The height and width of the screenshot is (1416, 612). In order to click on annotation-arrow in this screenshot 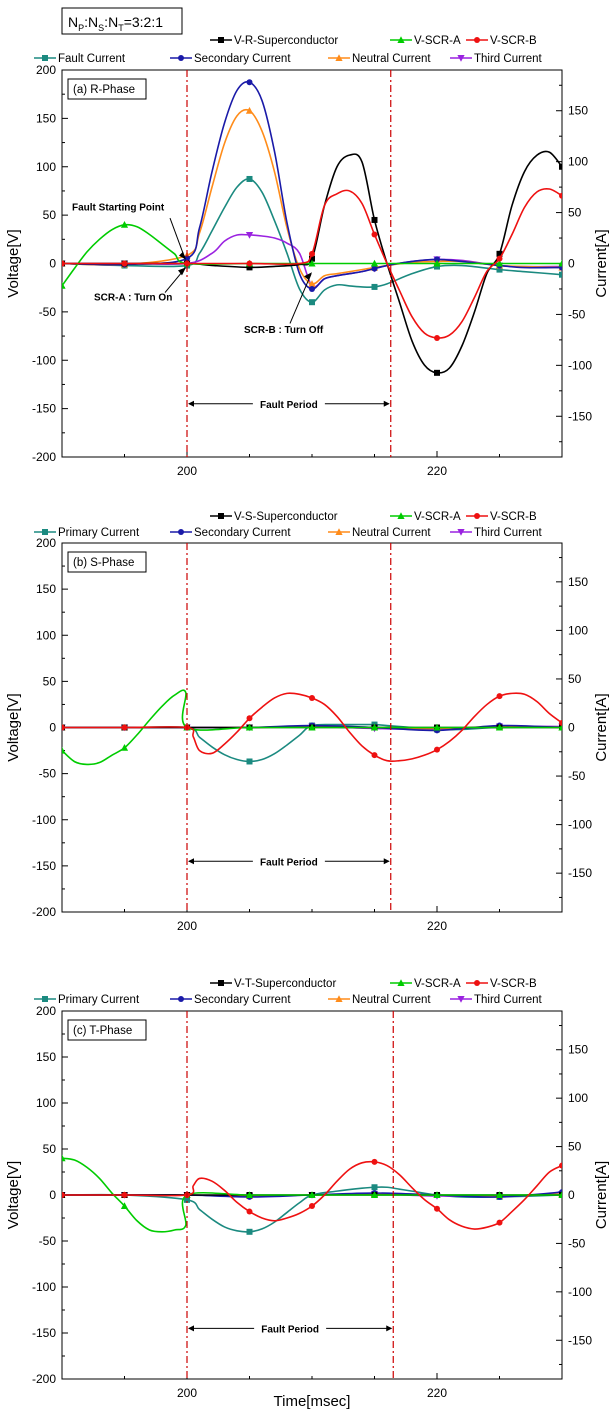, I will do `click(177, 238)`.